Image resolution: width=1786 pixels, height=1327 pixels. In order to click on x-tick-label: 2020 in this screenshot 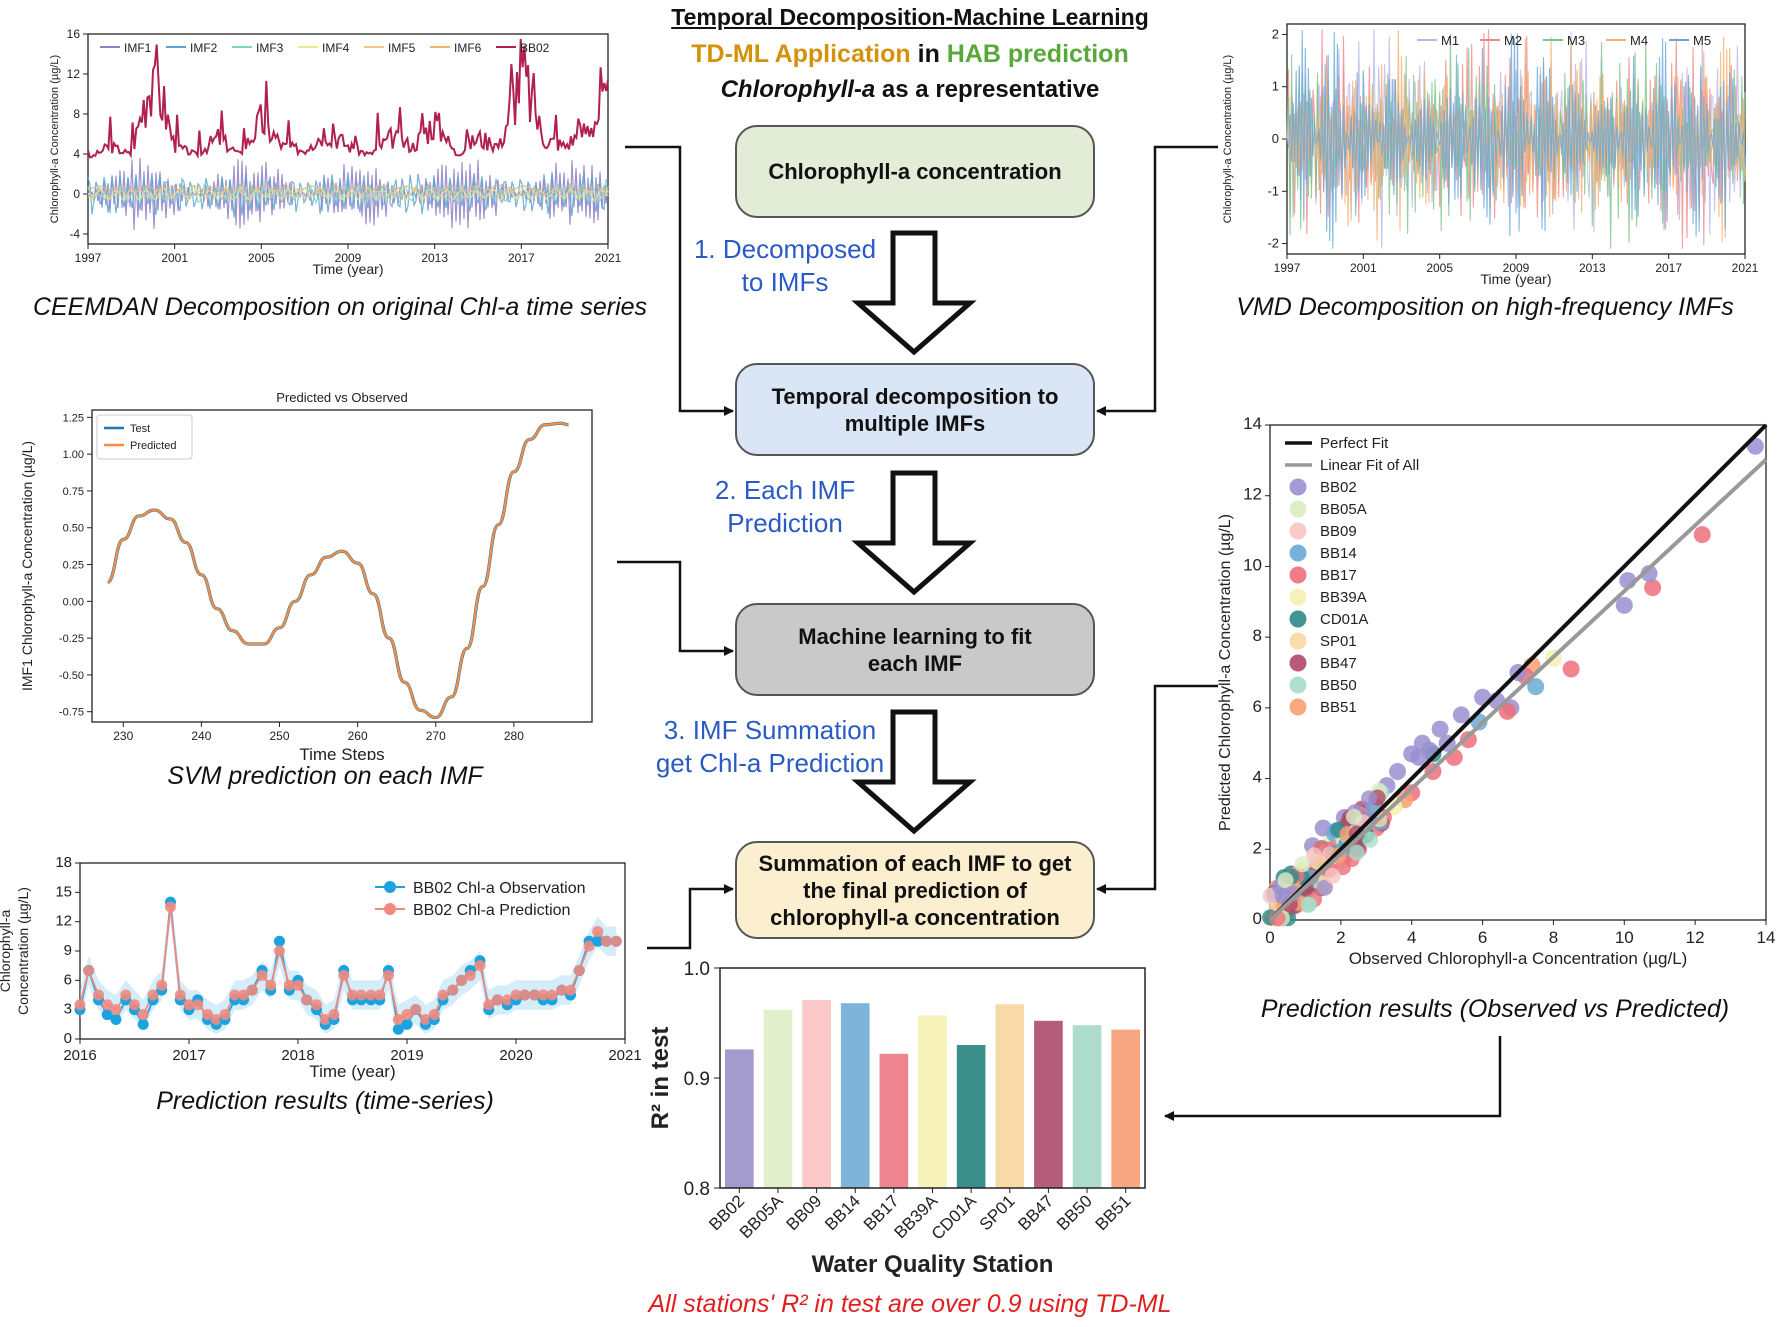, I will do `click(515, 1055)`.